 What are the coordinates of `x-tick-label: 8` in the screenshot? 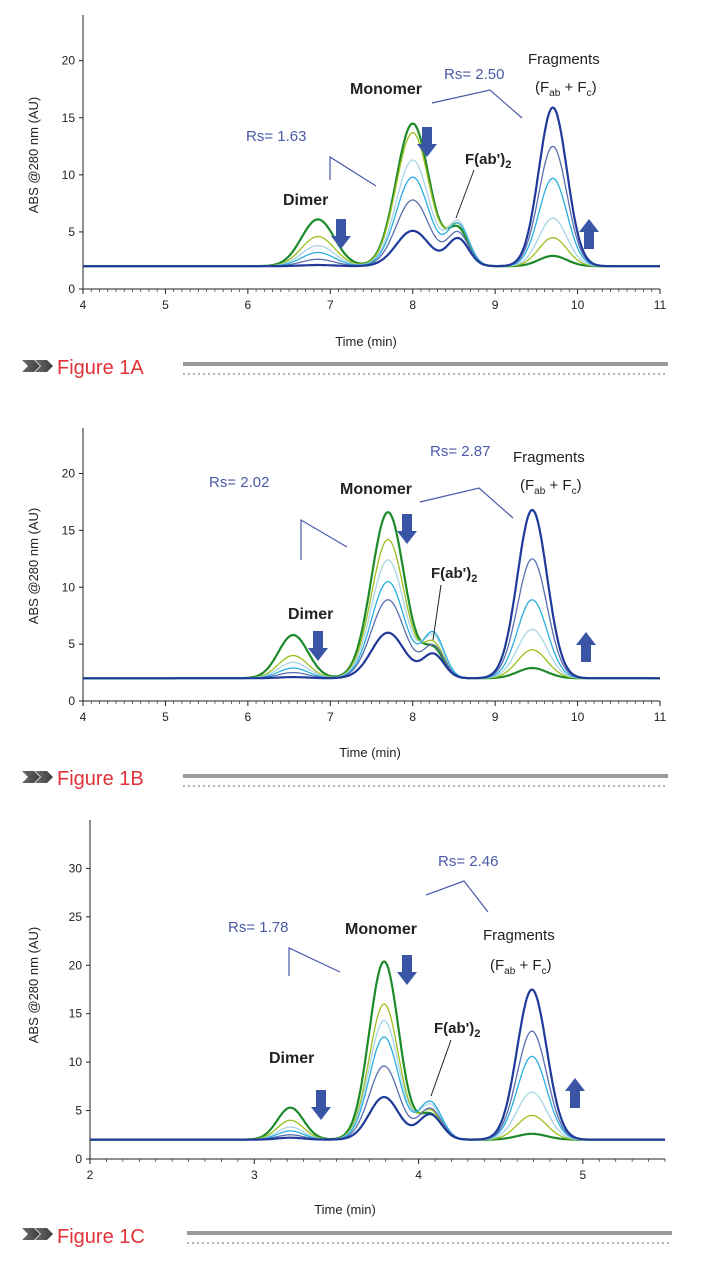 It's located at (412, 717).